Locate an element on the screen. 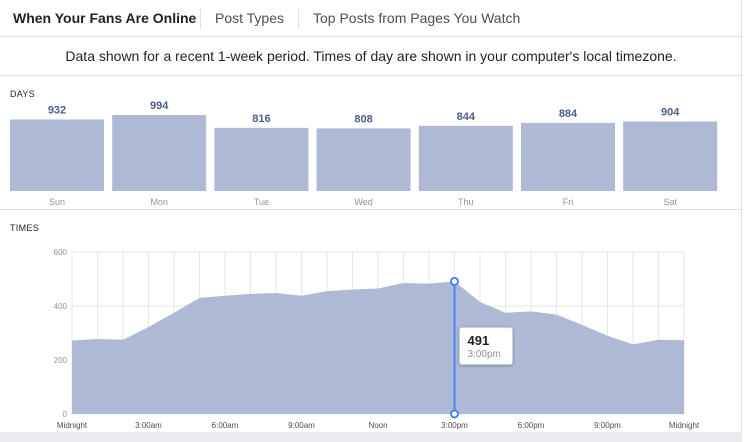 The width and height of the screenshot is (744, 442). x-tick-label: 3:00pm is located at coordinates (454, 425).